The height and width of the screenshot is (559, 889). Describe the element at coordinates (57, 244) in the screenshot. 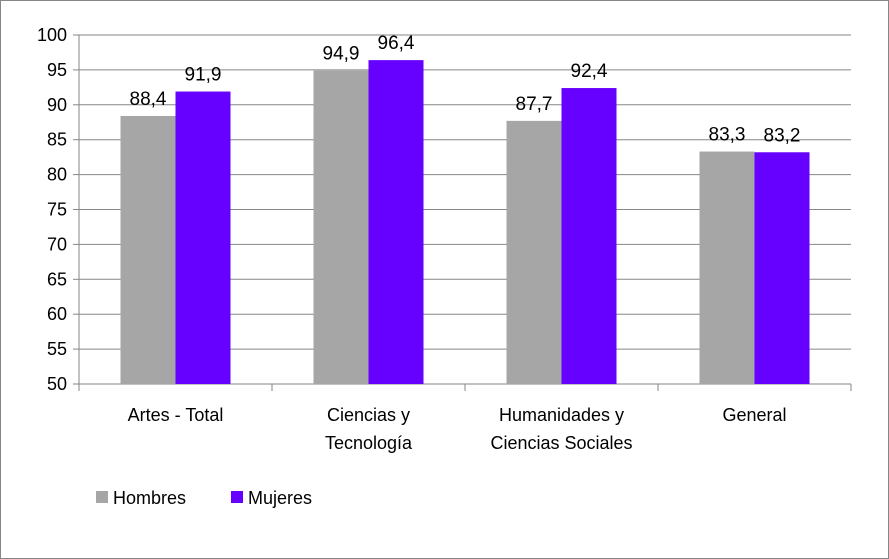

I see `y-tick-label: 70` at that location.